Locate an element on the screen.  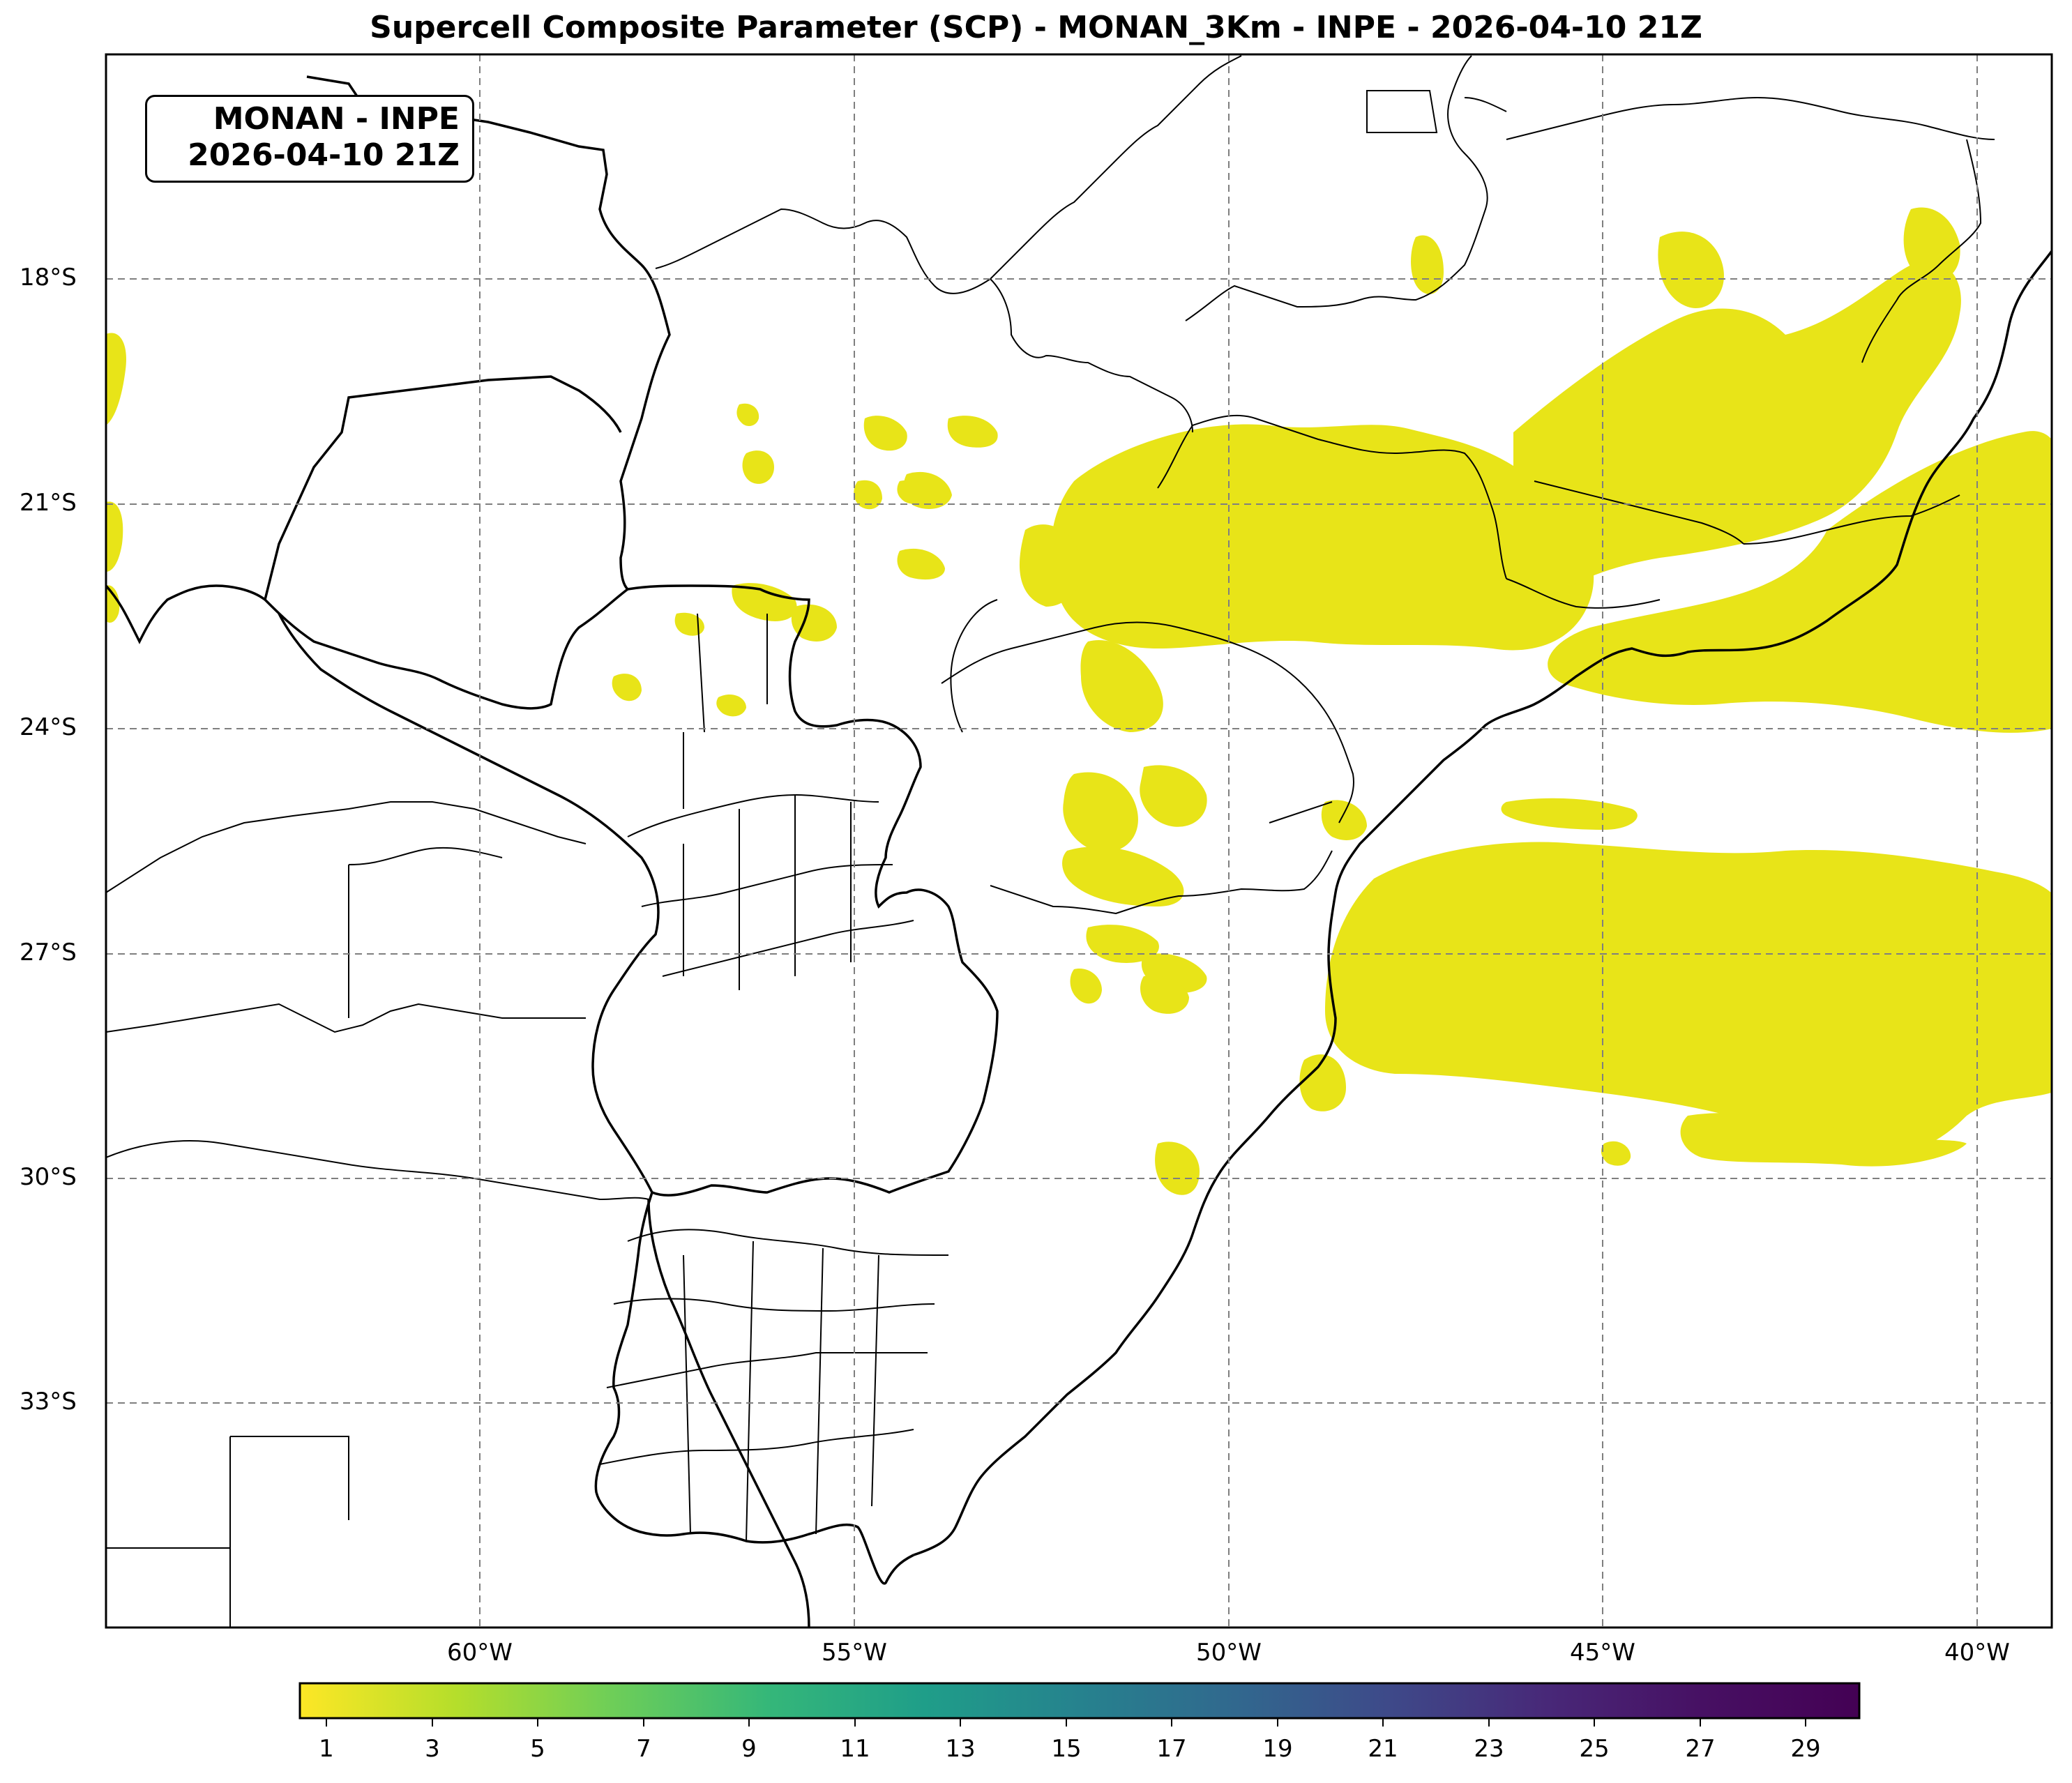
lon-label-55w: 55°W is located at coordinates (854, 1653).